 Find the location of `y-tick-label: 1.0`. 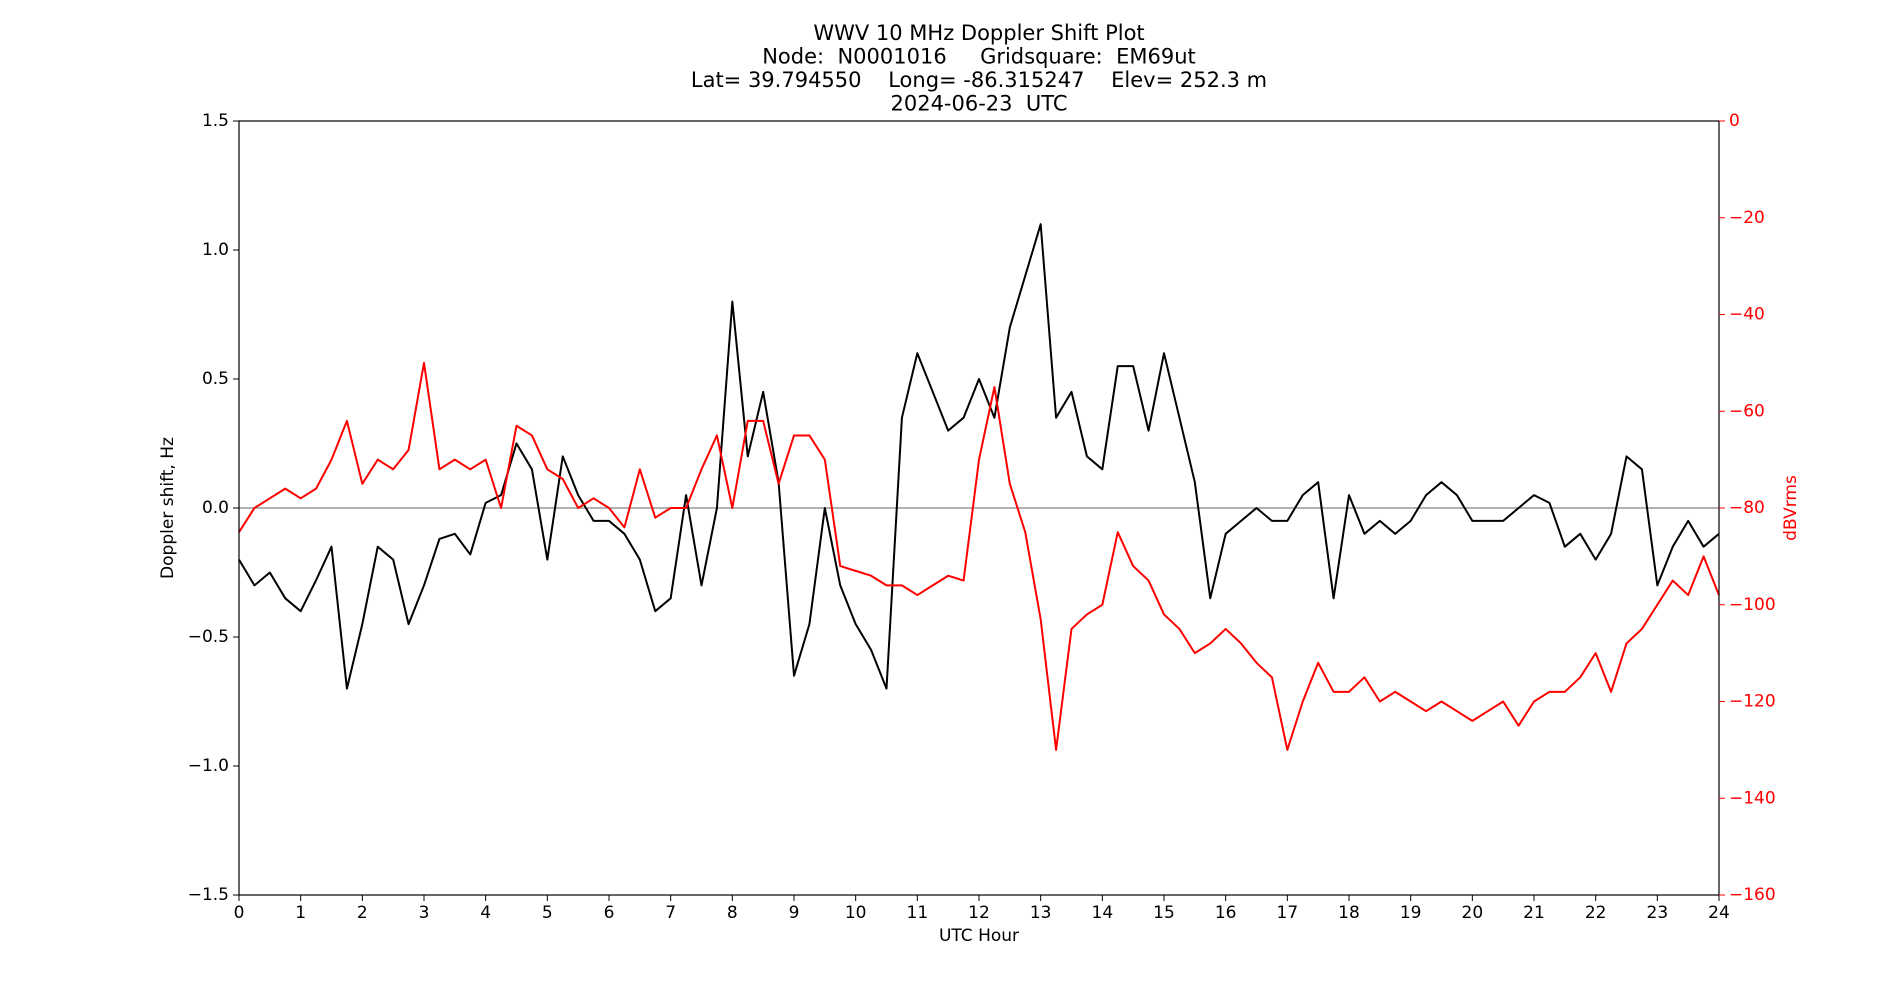

y-tick-label: 1.0 is located at coordinates (215, 250).